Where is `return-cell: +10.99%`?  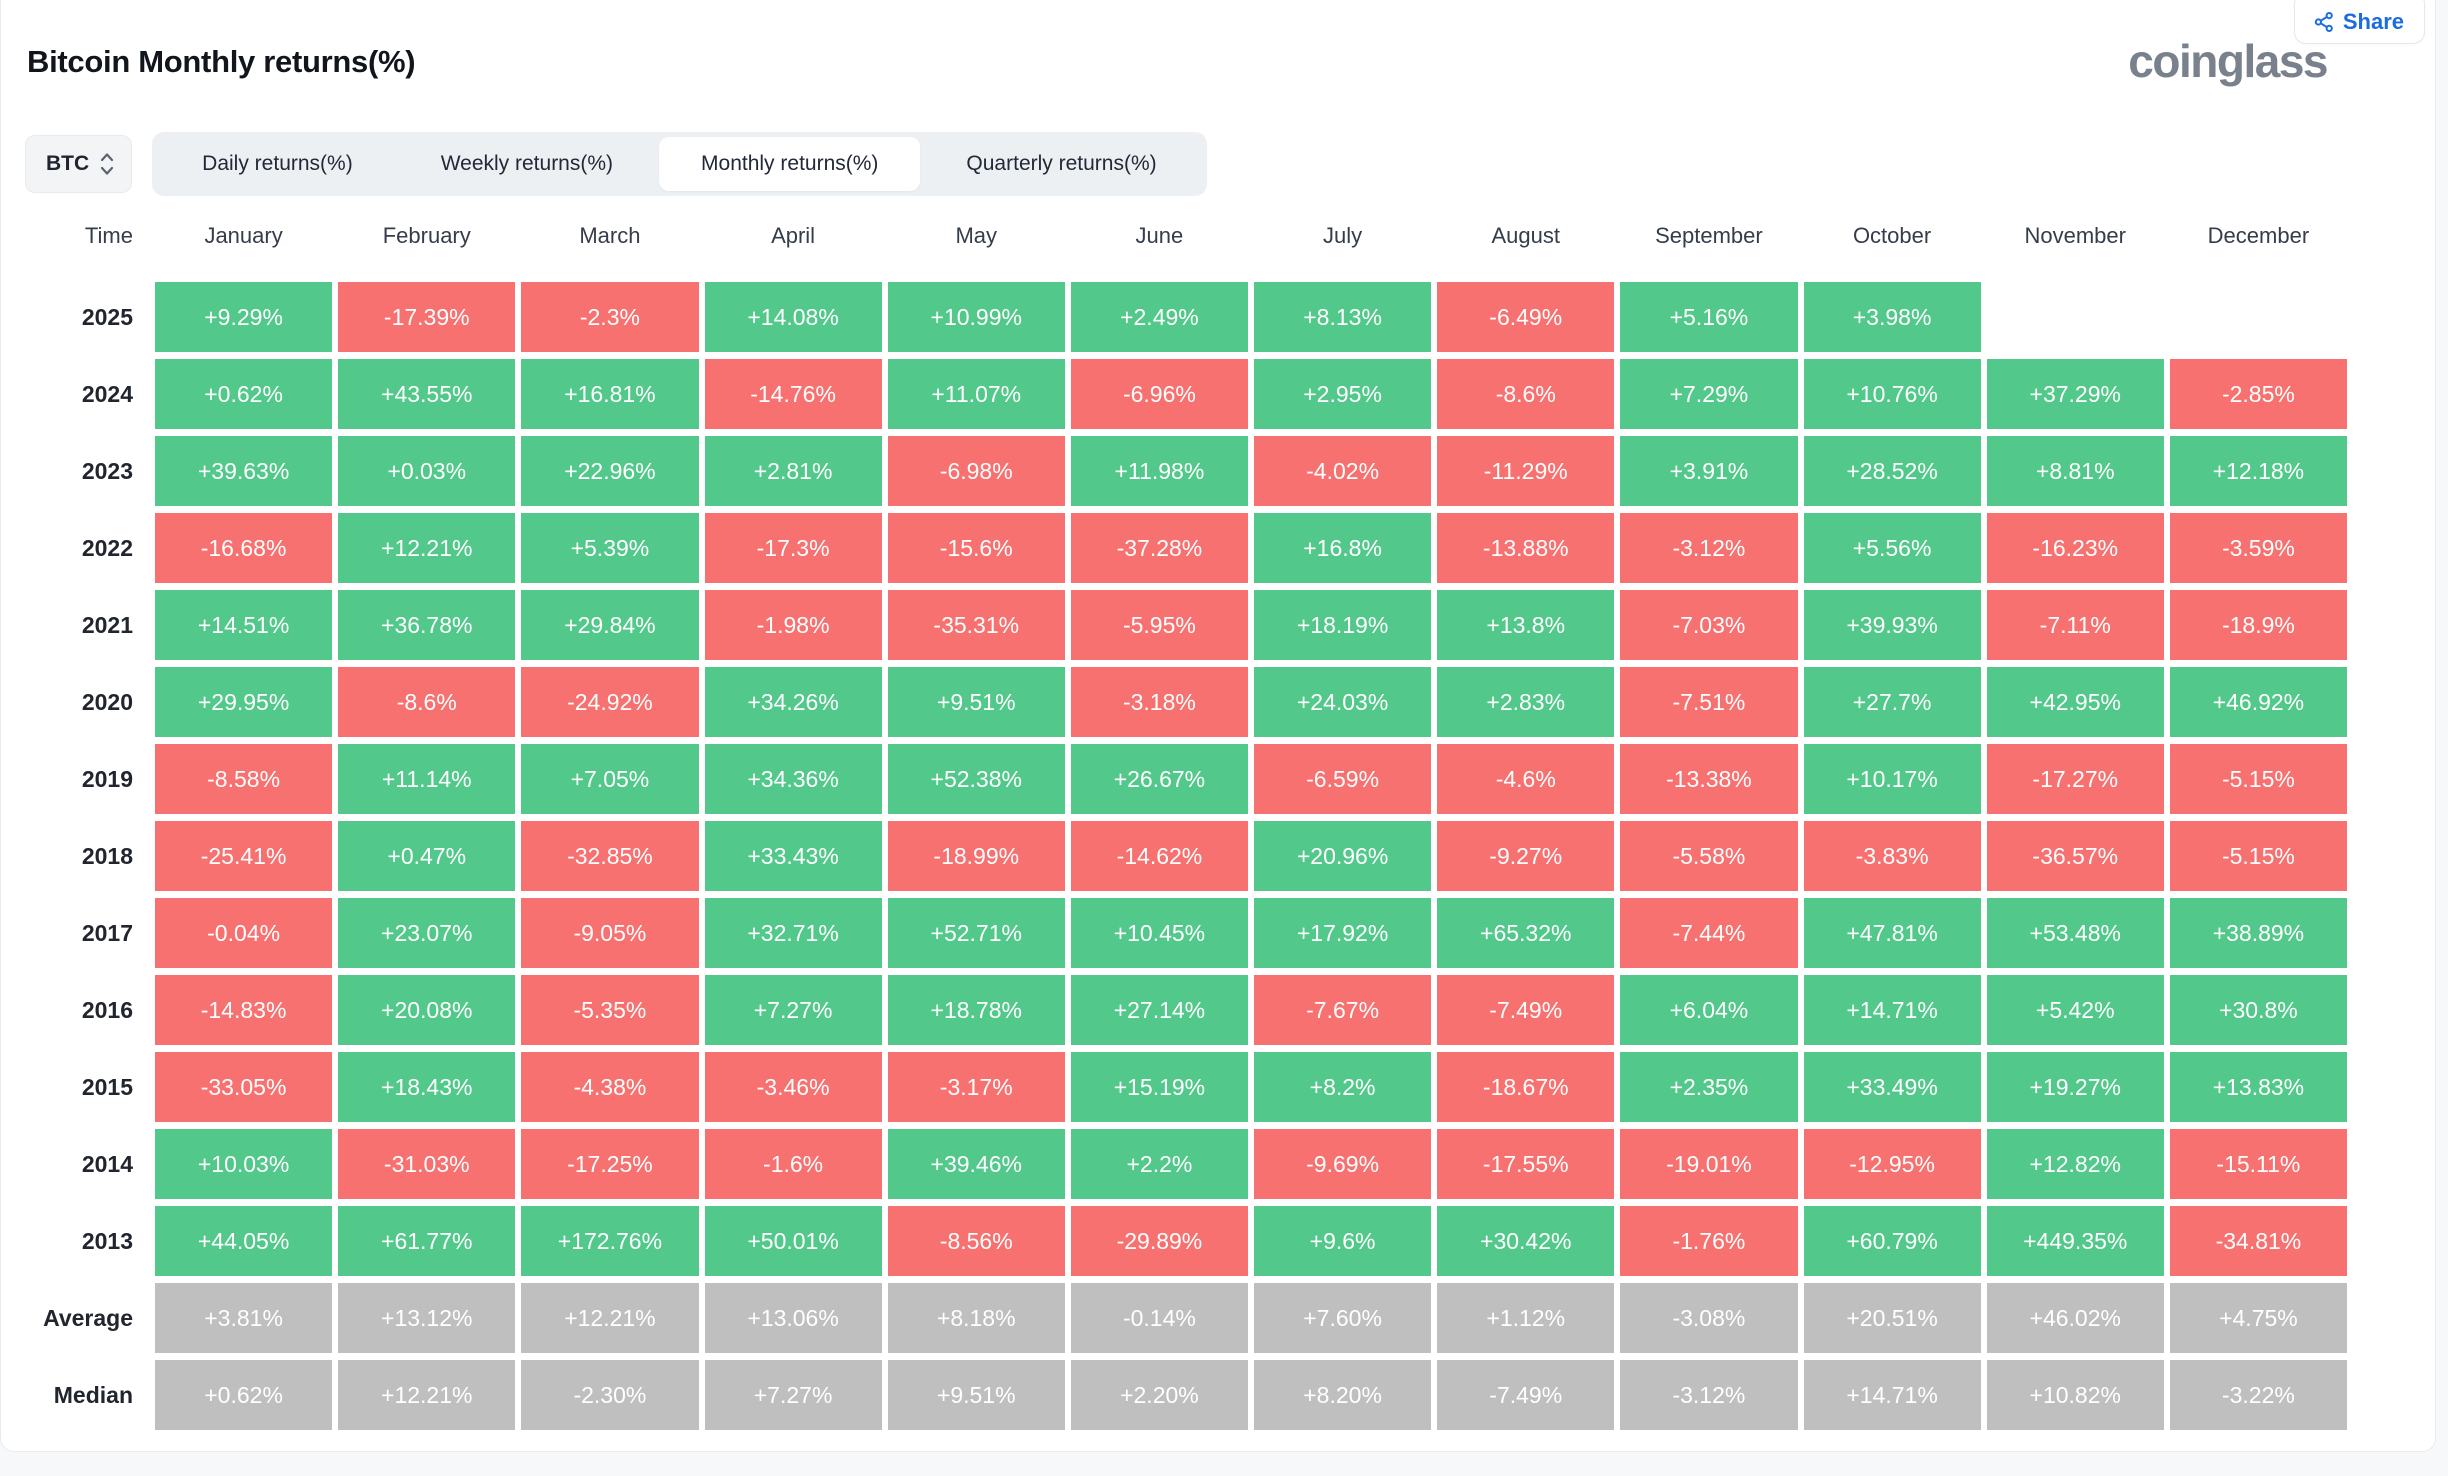
return-cell: +10.99% is located at coordinates (976, 317).